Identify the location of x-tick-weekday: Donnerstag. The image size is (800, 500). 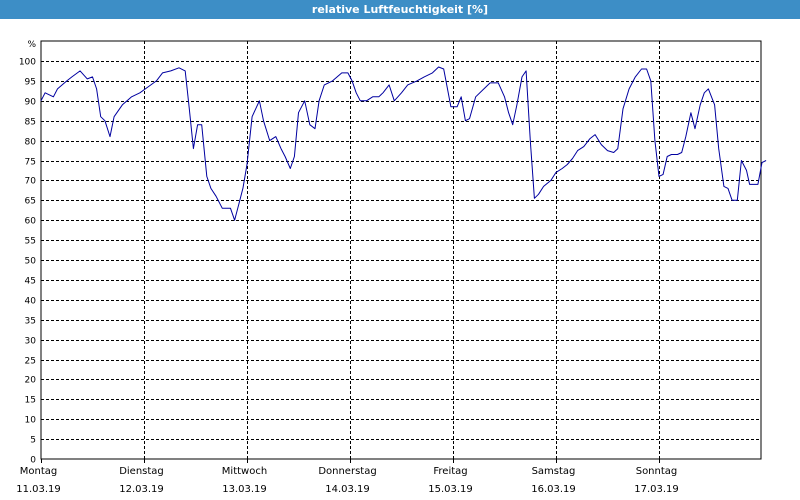
(347, 471).